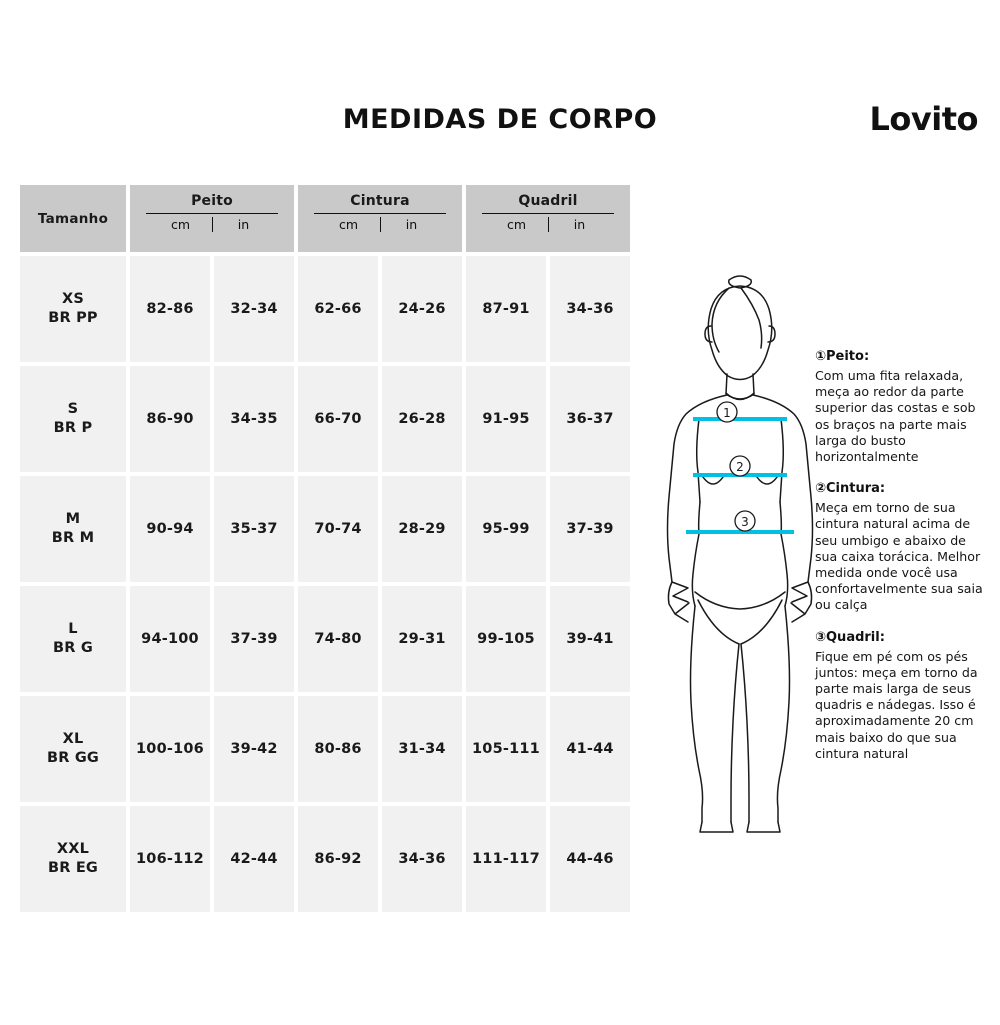  I want to click on unit-divider-quadril, so click(548, 224).